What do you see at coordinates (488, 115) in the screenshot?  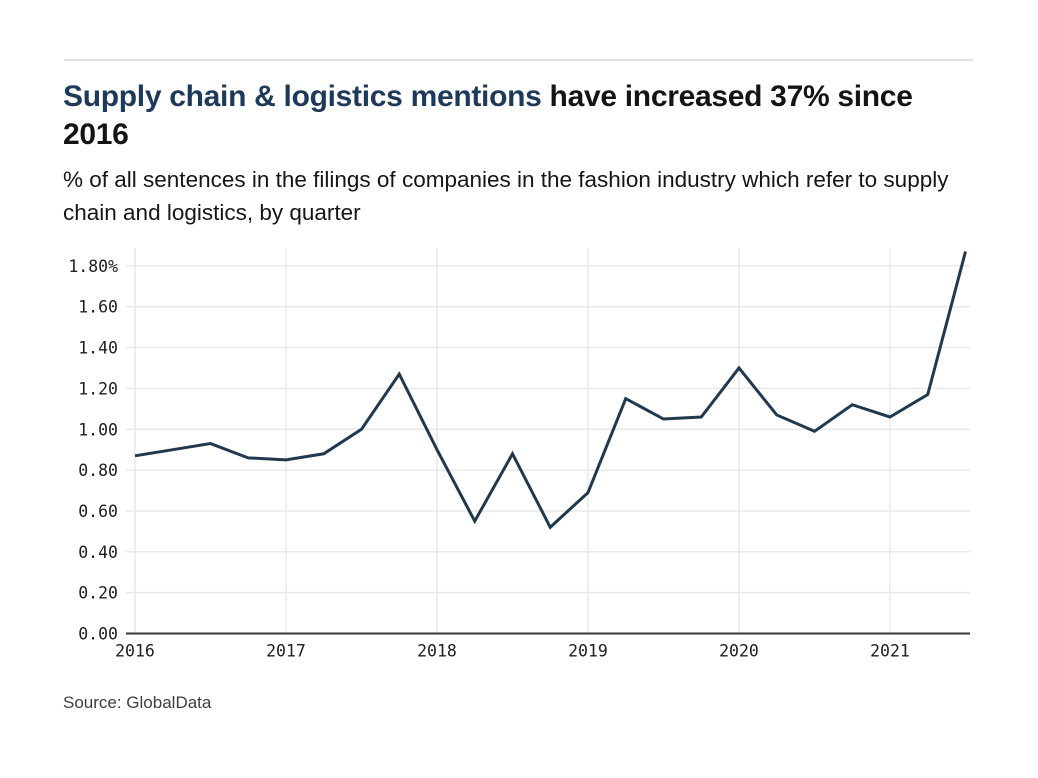 I see `title-rest-text: have increased 37% since 2016` at bounding box center [488, 115].